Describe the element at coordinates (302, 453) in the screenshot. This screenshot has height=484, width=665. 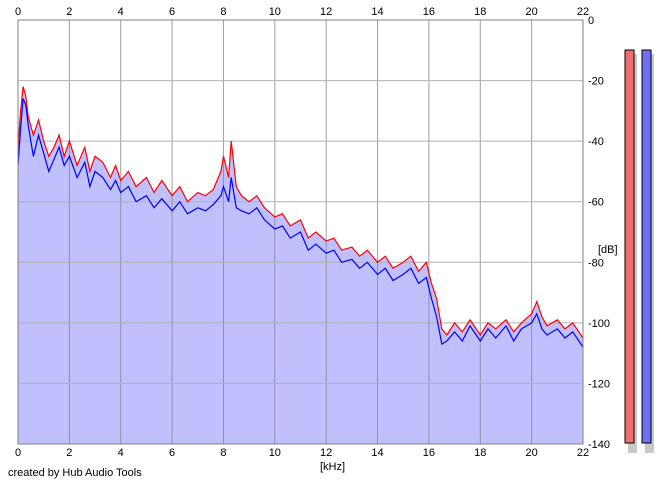
I see `x-tick-labels-bottom: 0 2 4 6 8 10 12 14 16 18 20 22` at that location.